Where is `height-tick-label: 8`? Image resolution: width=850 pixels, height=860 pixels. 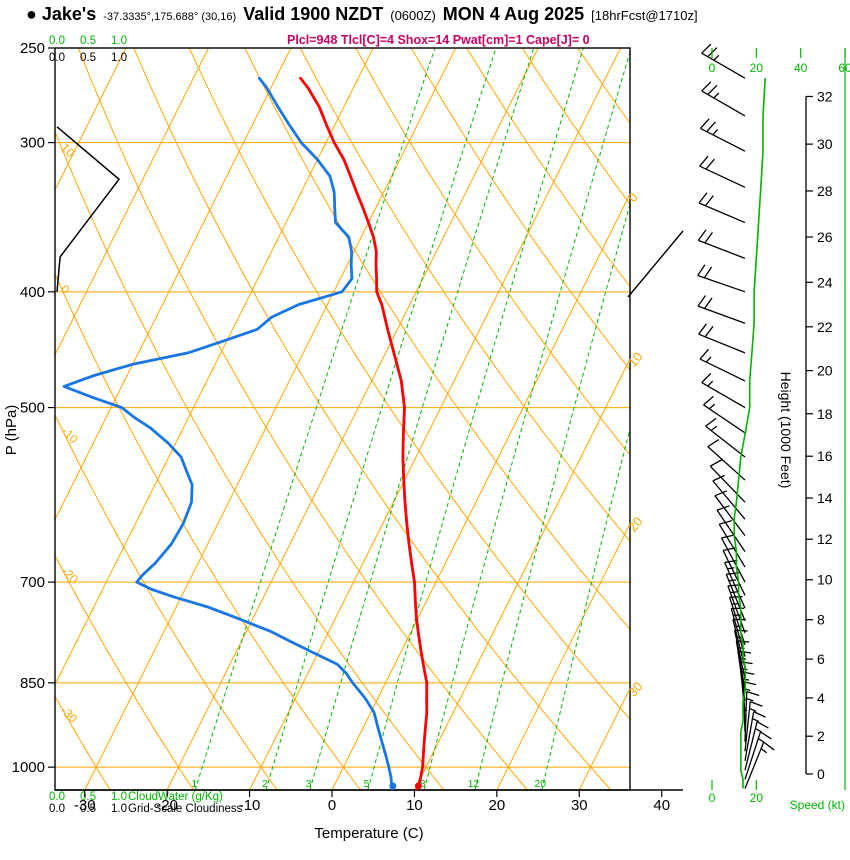
height-tick-label: 8 is located at coordinates (821, 620).